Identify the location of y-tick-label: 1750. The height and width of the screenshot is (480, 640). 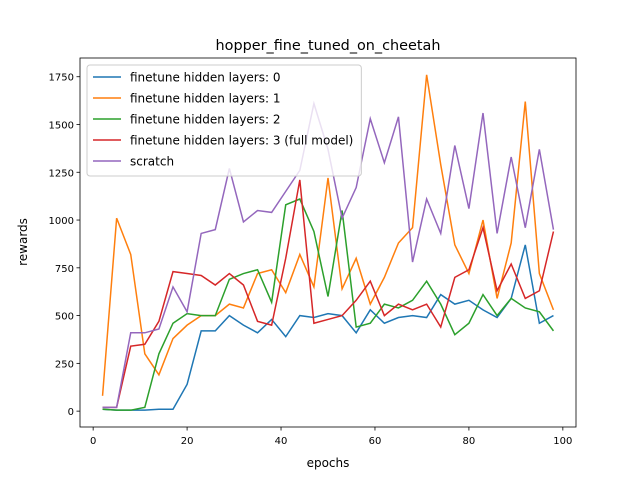
(61, 78).